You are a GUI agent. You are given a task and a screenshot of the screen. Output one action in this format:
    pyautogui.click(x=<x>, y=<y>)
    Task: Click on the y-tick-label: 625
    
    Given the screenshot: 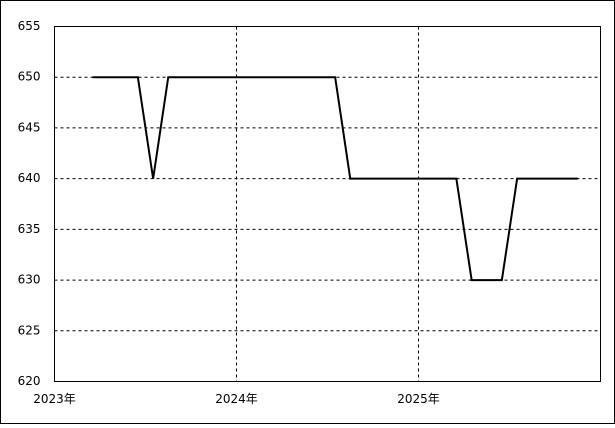 What is the action you would take?
    pyautogui.click(x=29, y=330)
    